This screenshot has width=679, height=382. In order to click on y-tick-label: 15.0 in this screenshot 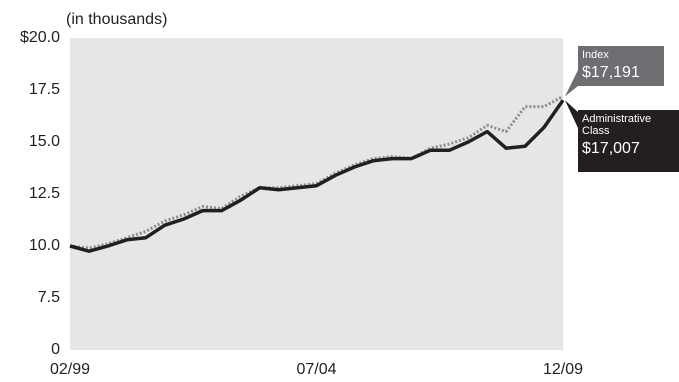, I will do `click(44, 141)`.